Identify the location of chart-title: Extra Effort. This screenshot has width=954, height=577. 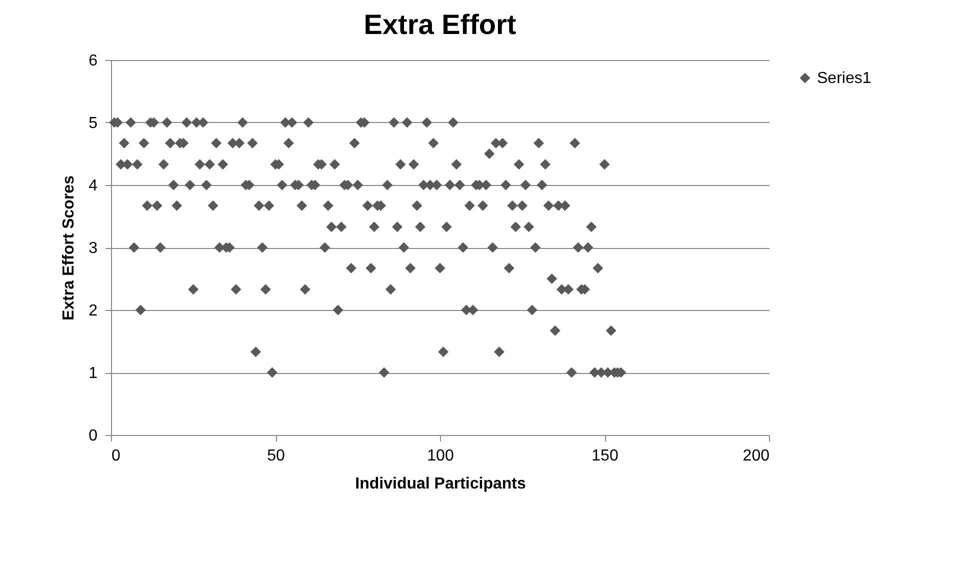
(440, 24).